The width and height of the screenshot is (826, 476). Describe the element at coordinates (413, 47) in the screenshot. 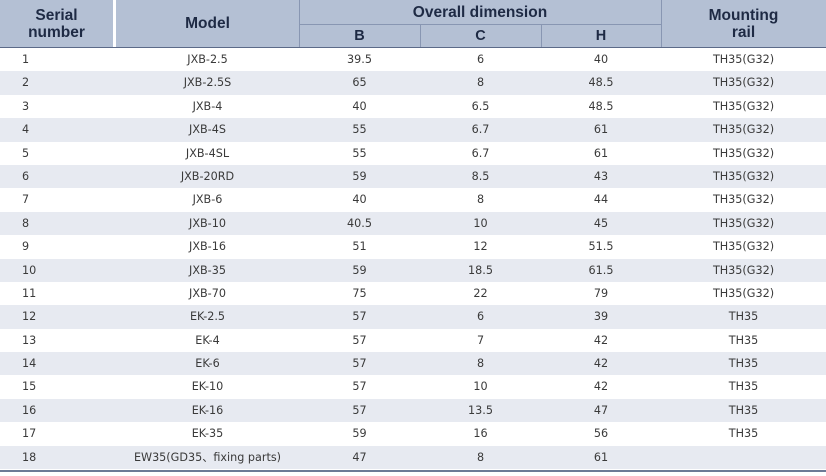

I see `header-bottom-rule` at that location.